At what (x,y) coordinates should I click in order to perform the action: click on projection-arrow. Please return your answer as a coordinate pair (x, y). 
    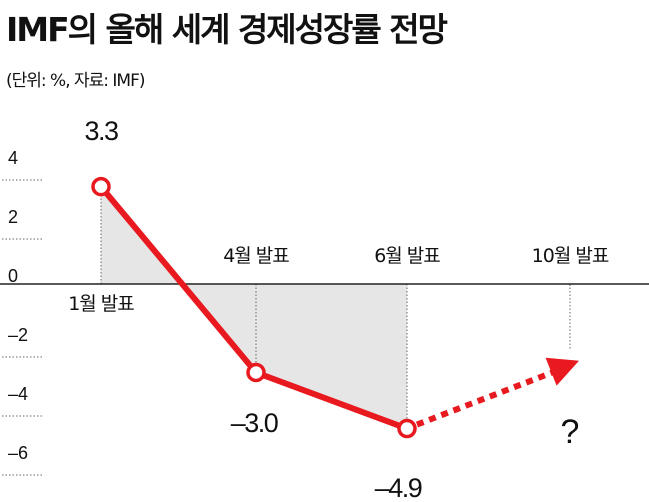
    Looking at the image, I should click on (497, 392).